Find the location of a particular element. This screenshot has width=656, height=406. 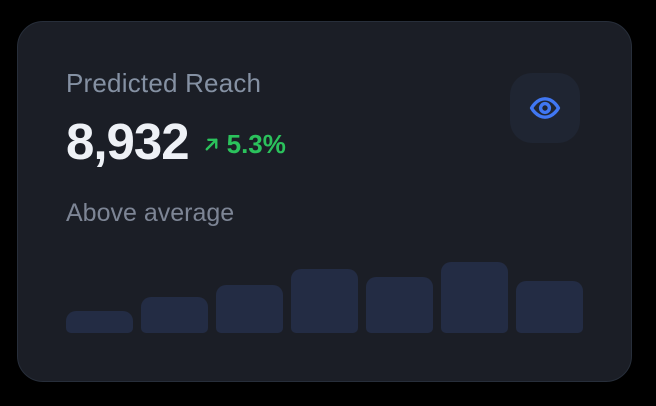

delta-badge: 5.3% is located at coordinates (244, 144).